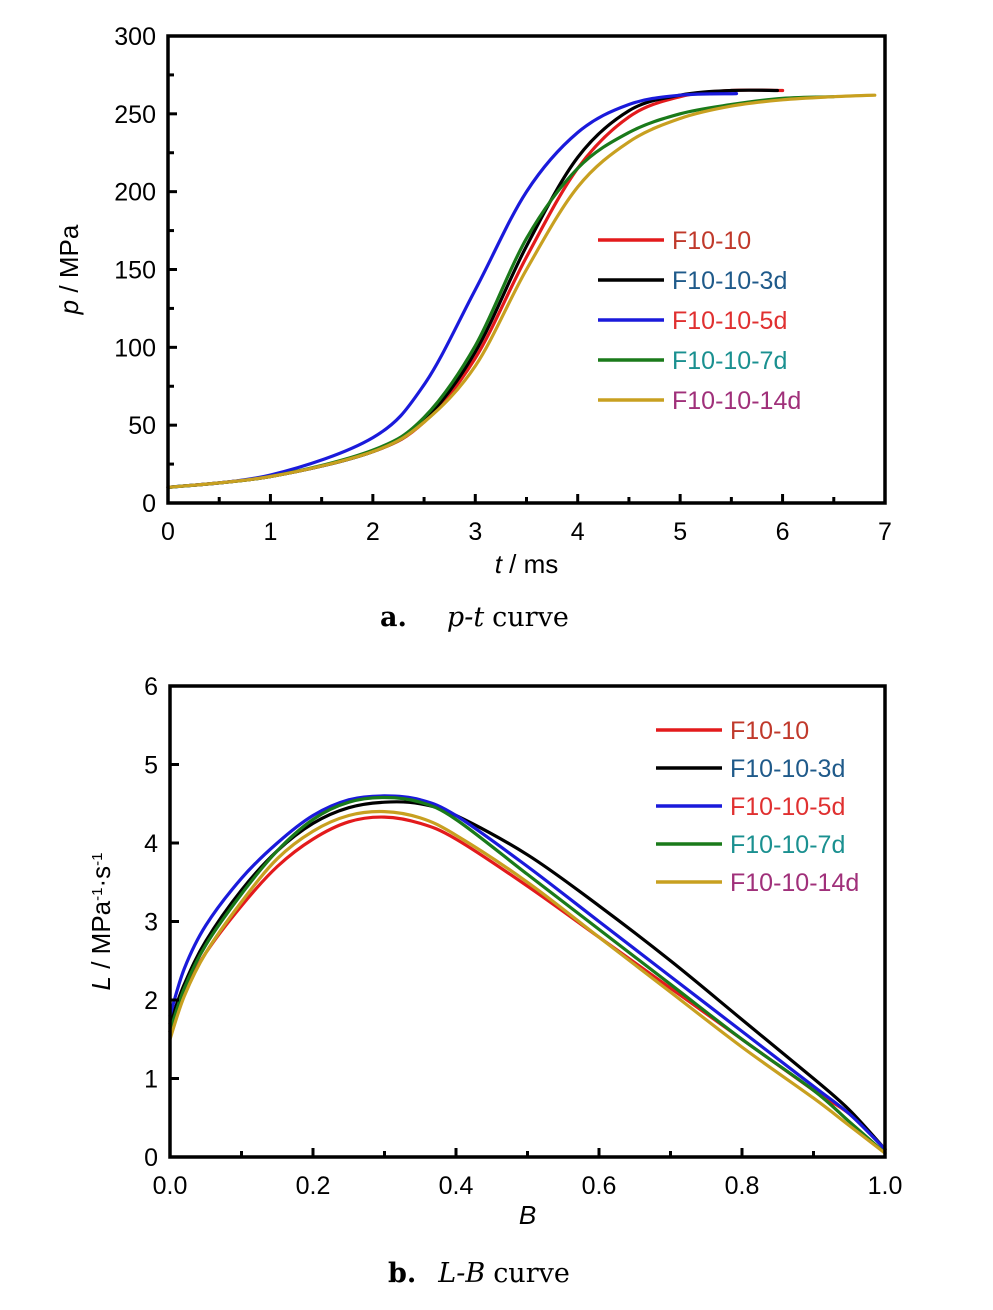 Image resolution: width=993 pixels, height=1310 pixels. Describe the element at coordinates (135, 115) in the screenshot. I see `y-tick-label: 250` at that location.